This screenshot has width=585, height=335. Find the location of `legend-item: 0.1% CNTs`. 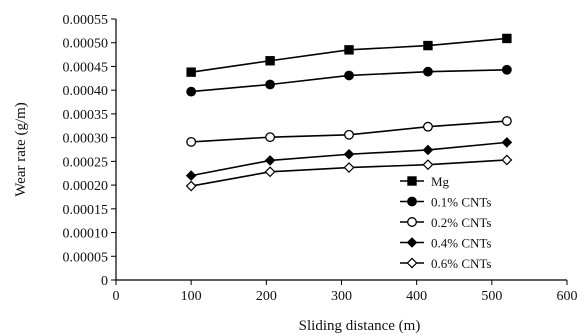

legend-item: 0.1% CNTs is located at coordinates (445, 202).